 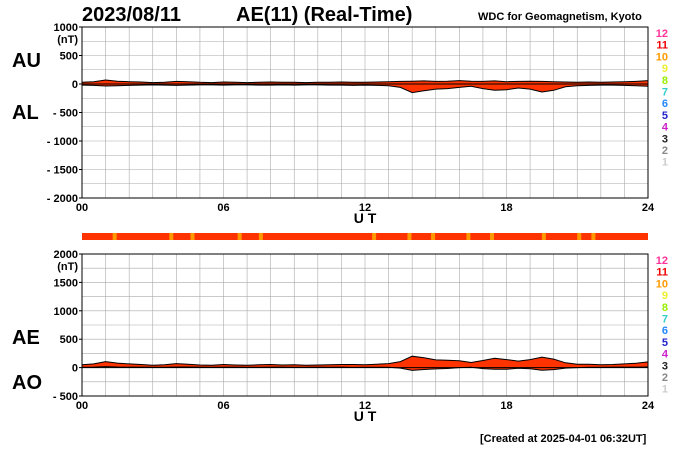 What do you see at coordinates (560, 17) in the screenshot?
I see `data-source-label: WDC for Geomagnetism, Kyoto` at bounding box center [560, 17].